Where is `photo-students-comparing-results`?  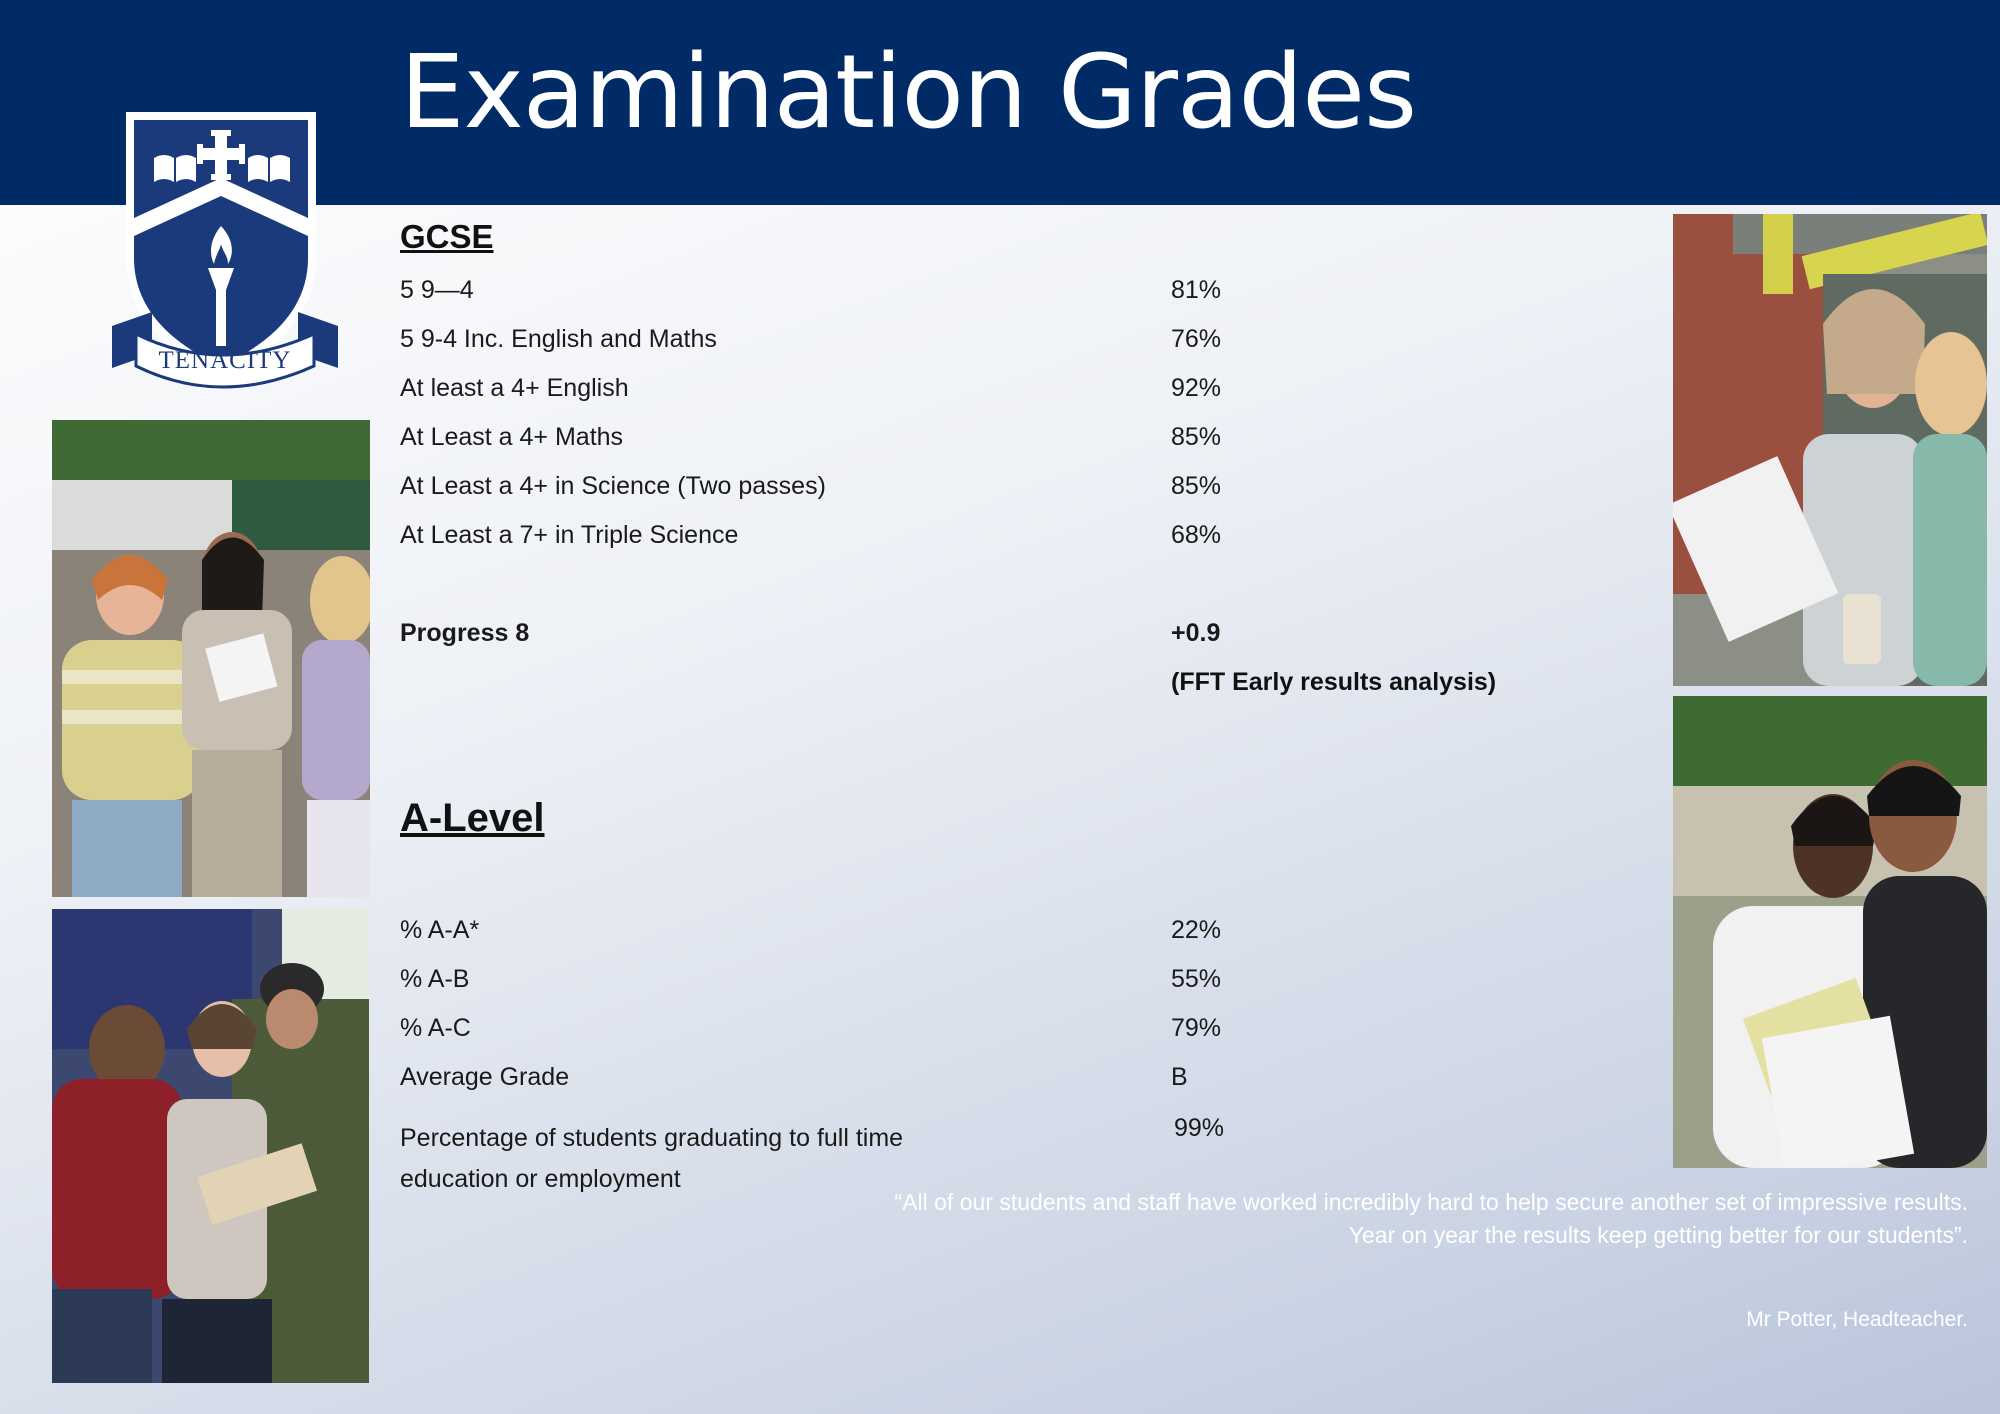
photo-students-comparing-results is located at coordinates (1830, 450).